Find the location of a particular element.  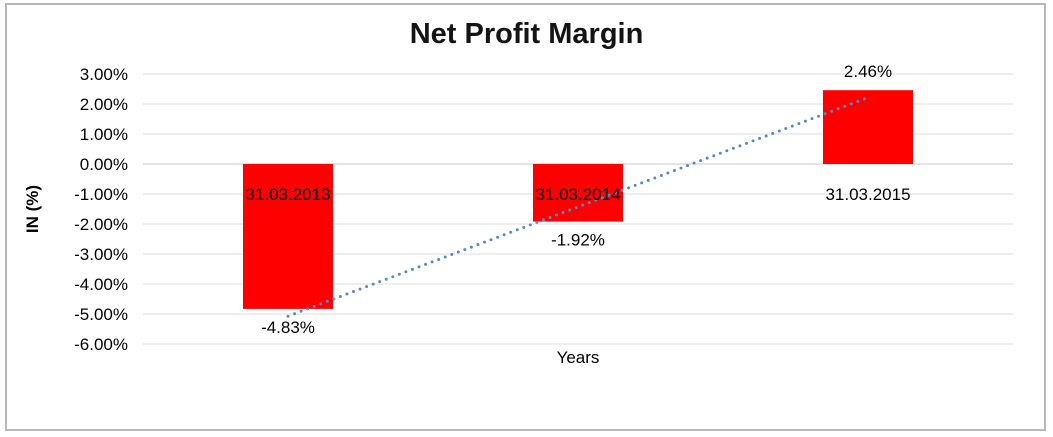

data-label: 2.46% is located at coordinates (868, 71).